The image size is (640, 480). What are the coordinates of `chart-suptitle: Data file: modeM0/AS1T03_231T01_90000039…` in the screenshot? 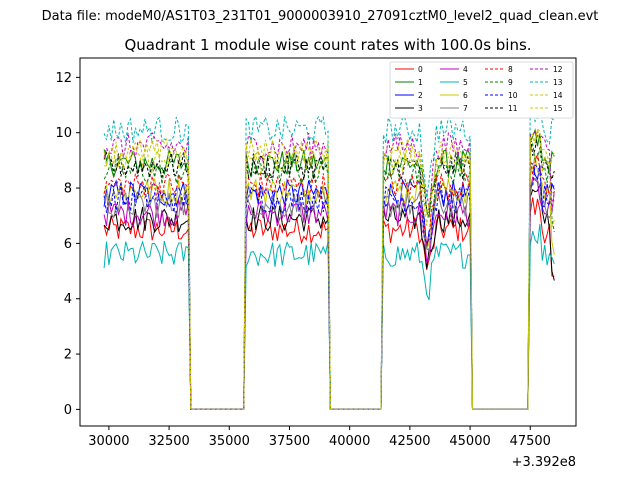 It's located at (320, 16).